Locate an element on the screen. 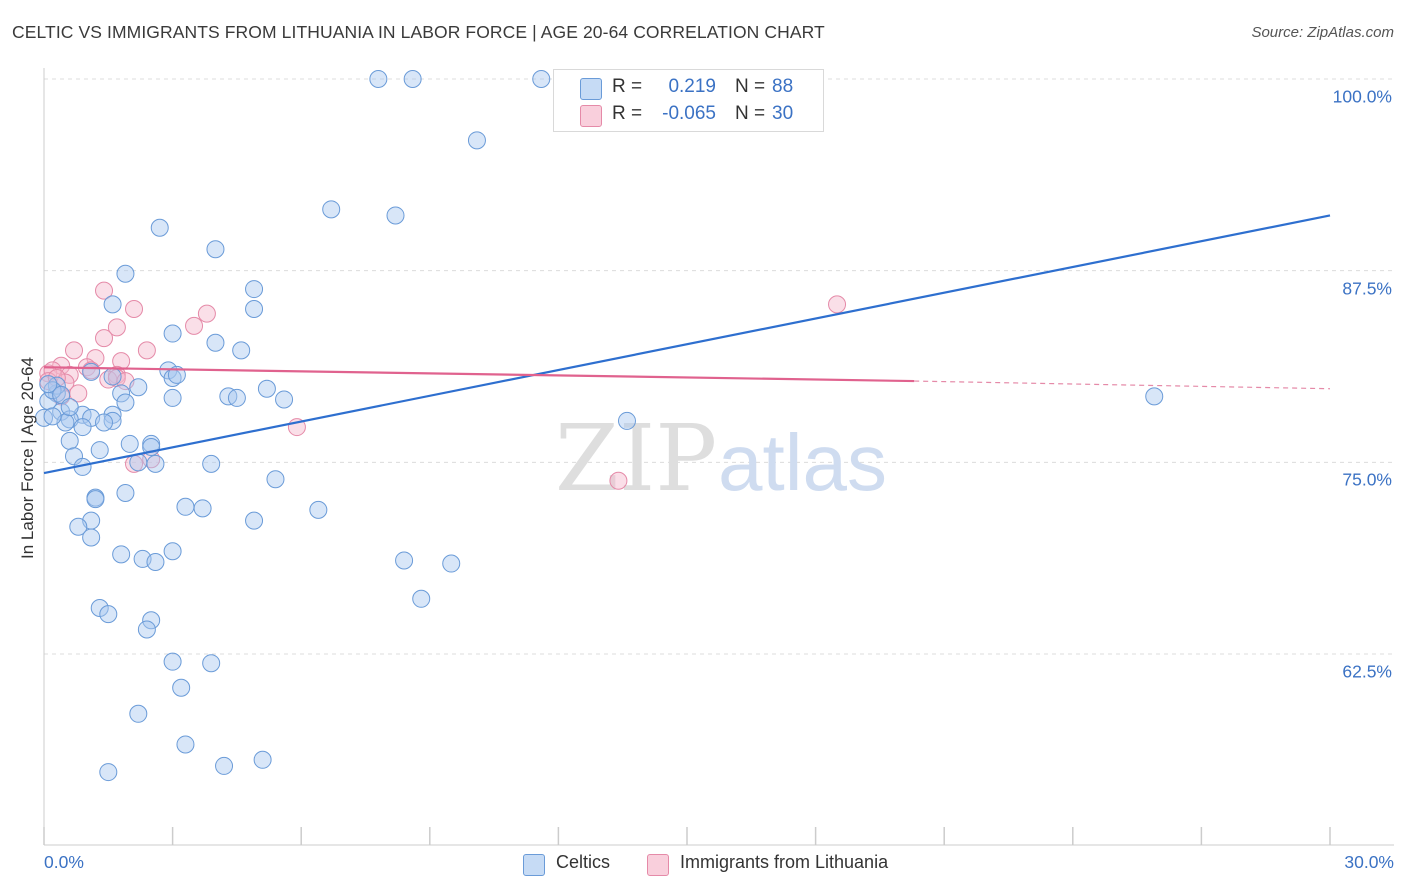 The height and width of the screenshot is (892, 1406). watermark: ZIP atlas is located at coordinates (721, 458).